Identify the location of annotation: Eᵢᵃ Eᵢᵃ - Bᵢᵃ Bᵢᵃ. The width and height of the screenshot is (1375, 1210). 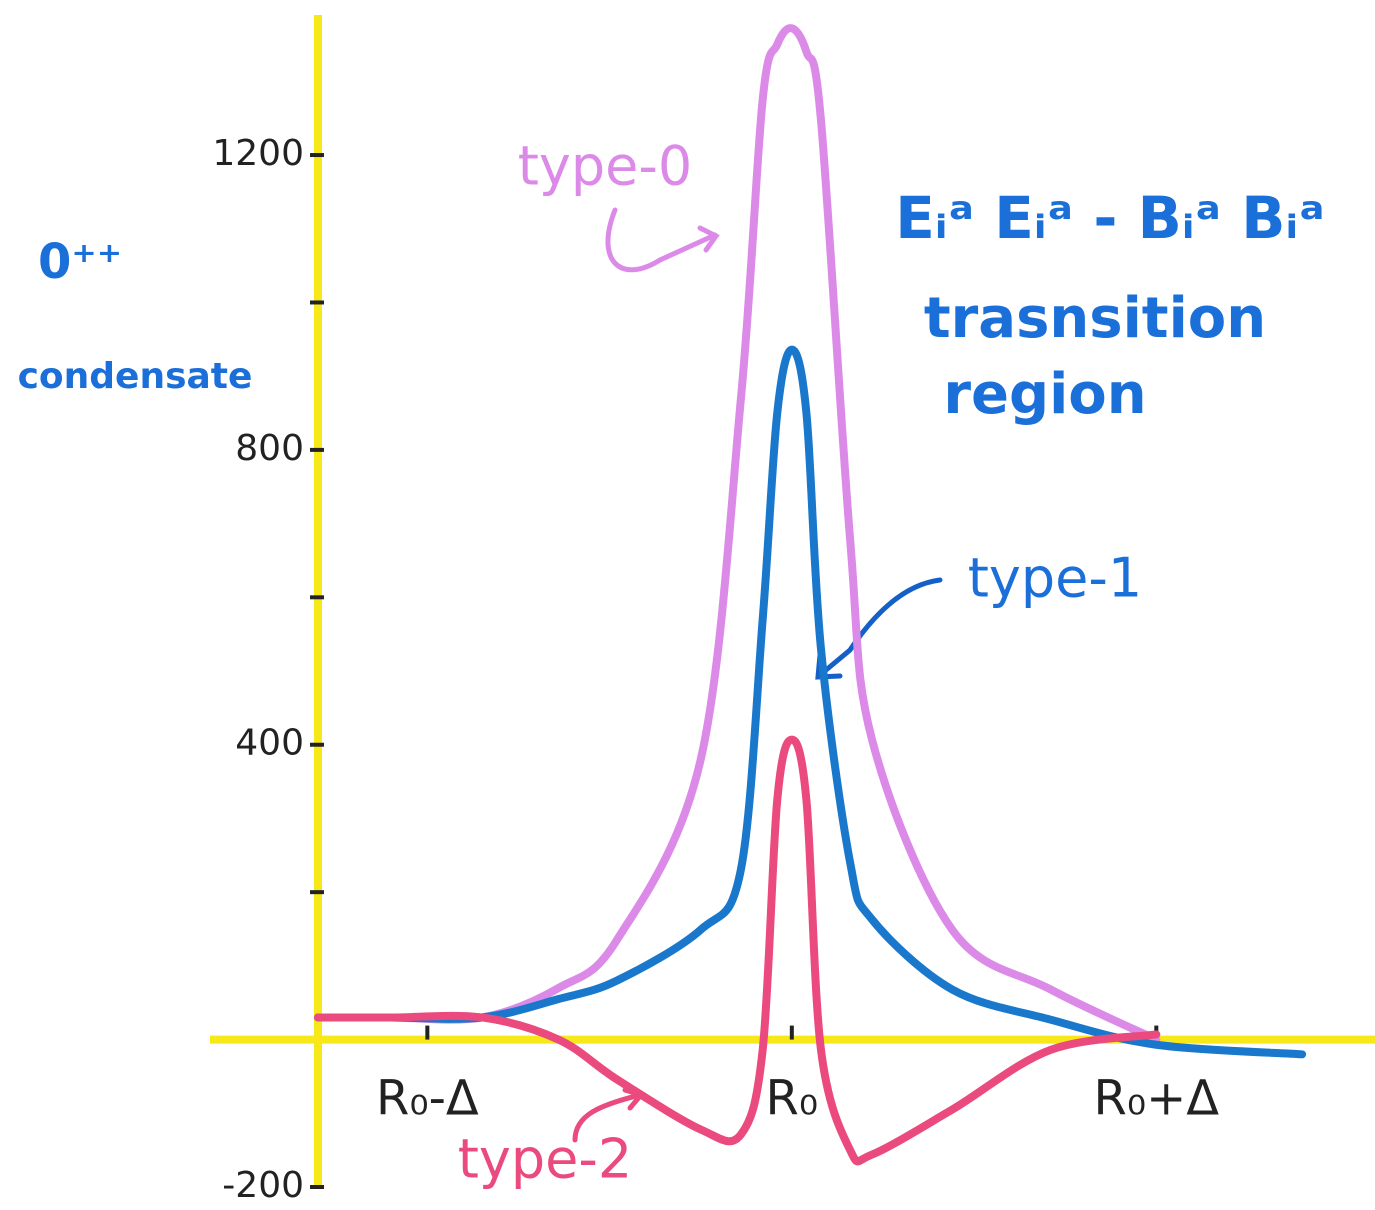
(1110, 218).